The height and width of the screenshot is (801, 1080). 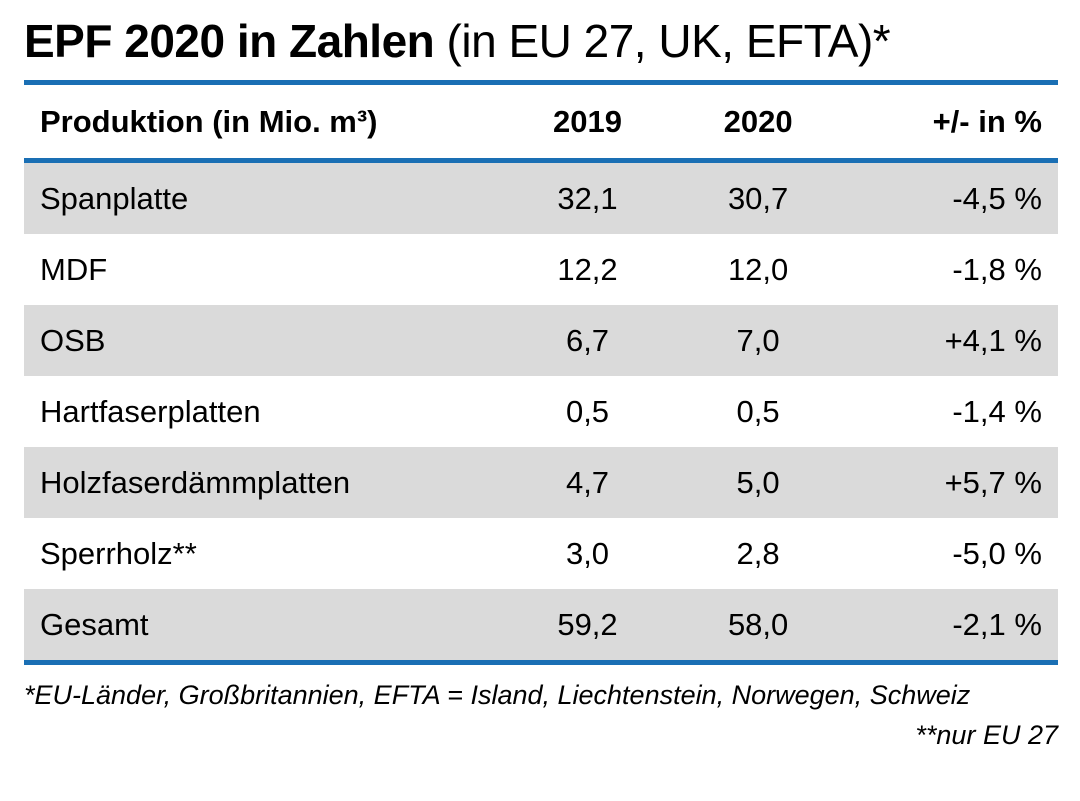 I want to click on table-row: Holzfaserdämmplatten 4,7 5,0 +5,7 %, so click(x=541, y=482).